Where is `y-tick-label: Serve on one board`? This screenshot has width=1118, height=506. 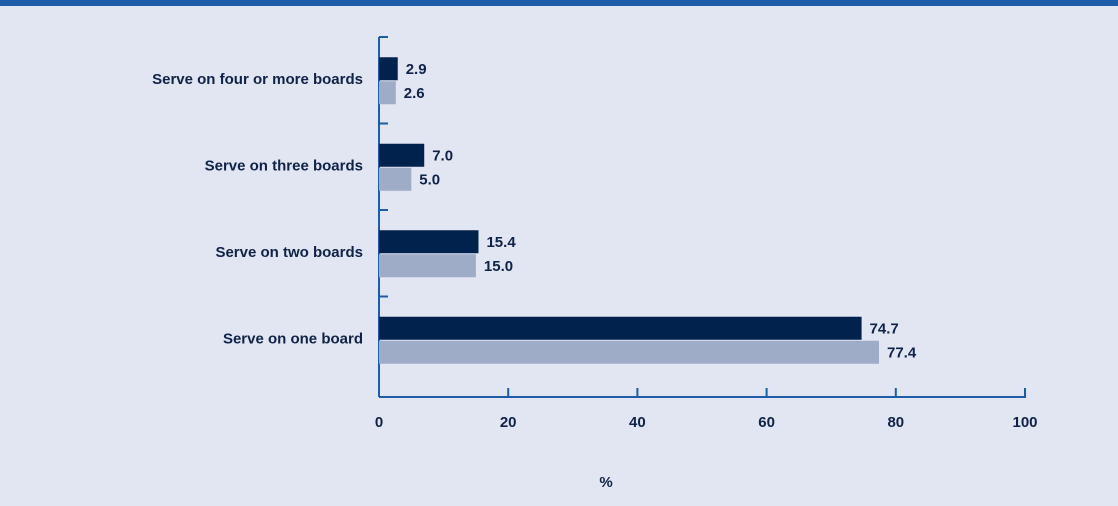 y-tick-label: Serve on one board is located at coordinates (293, 339).